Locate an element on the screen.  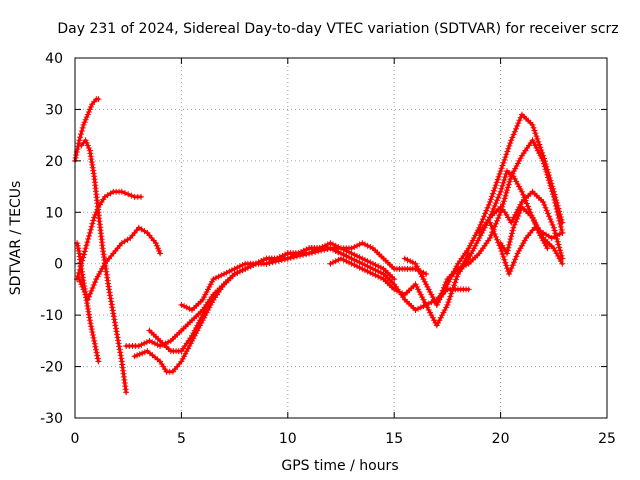
x-tick-label: 0 is located at coordinates (75, 439).